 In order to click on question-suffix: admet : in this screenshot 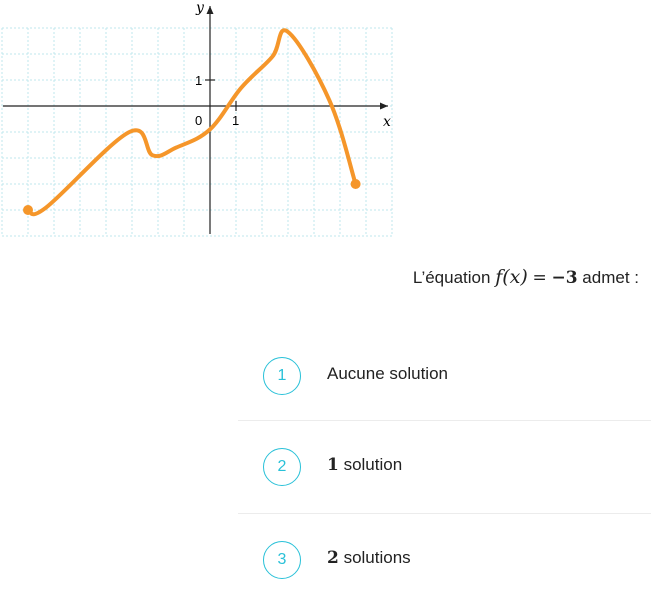, I will do `click(610, 277)`.